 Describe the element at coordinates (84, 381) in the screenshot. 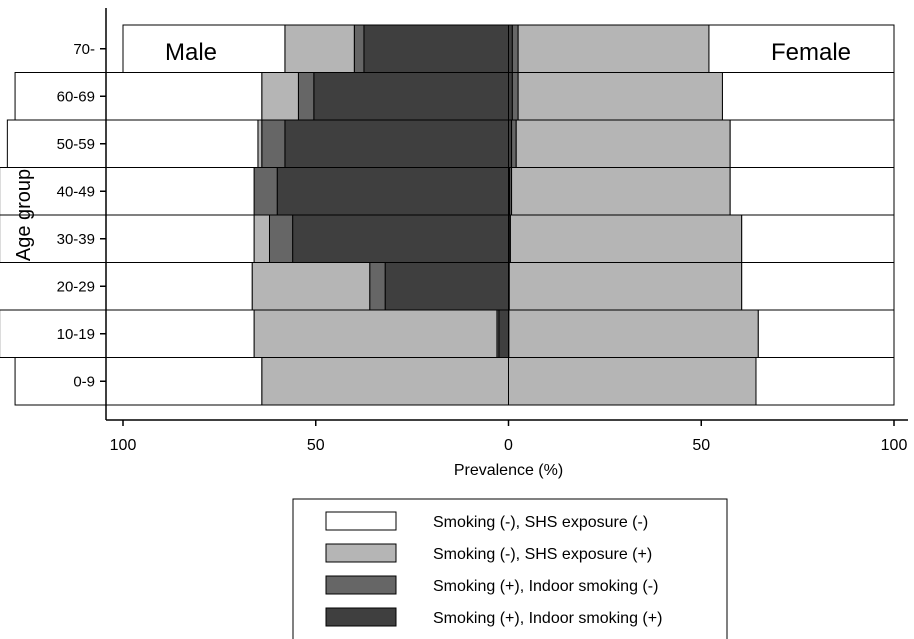

I see `y-tick-label: 0-9` at that location.